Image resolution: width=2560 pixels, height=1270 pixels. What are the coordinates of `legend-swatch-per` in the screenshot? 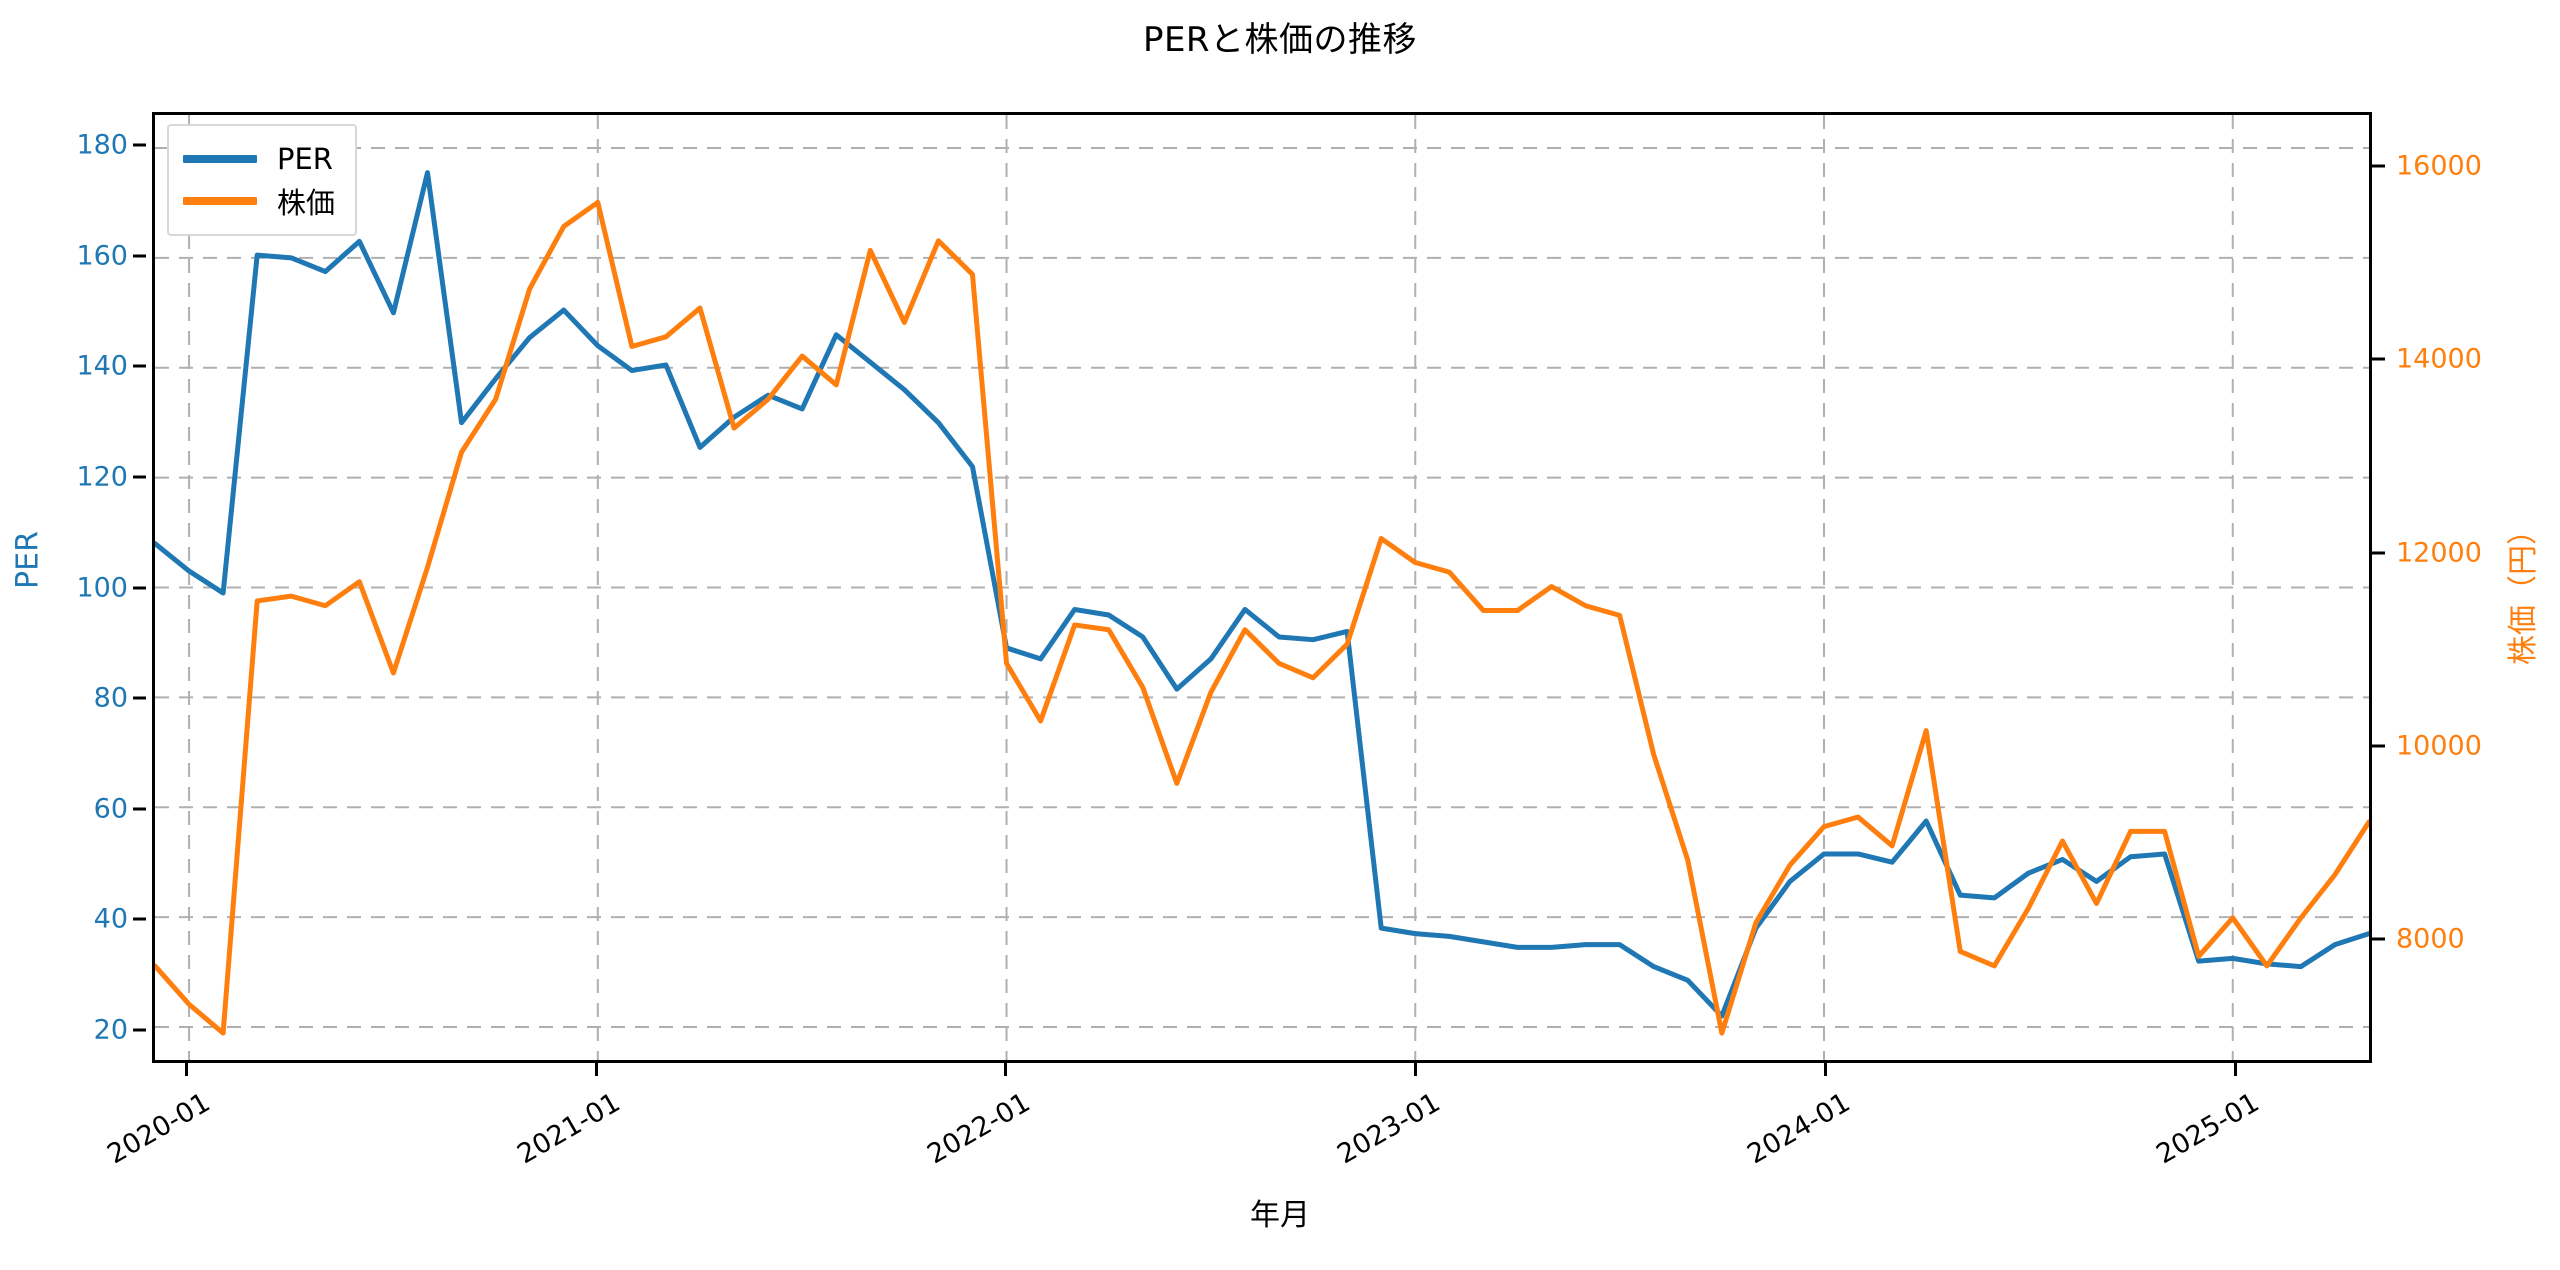 It's located at (220, 159).